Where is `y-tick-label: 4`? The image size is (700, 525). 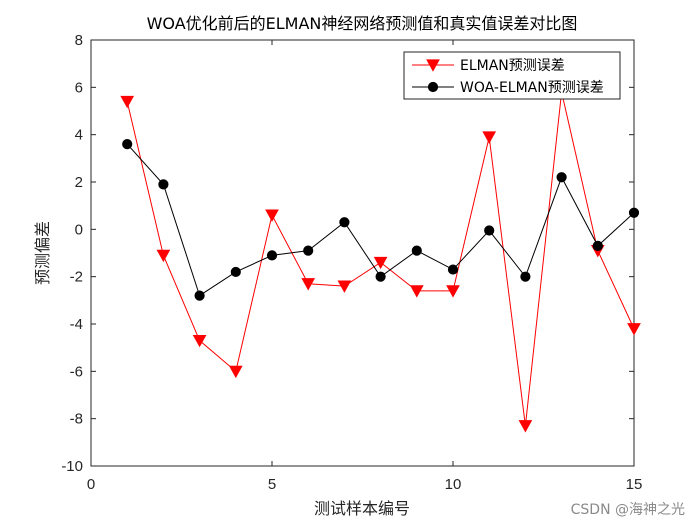
y-tick-label: 4 is located at coordinates (79, 135).